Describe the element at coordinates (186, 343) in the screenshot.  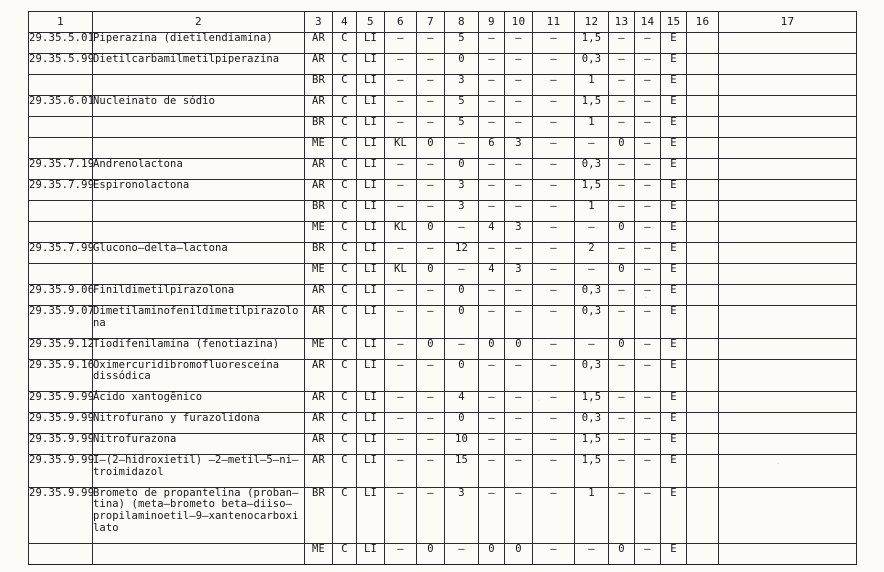
I see `description-line: Tiodifenilamina (fenotiazina)` at that location.